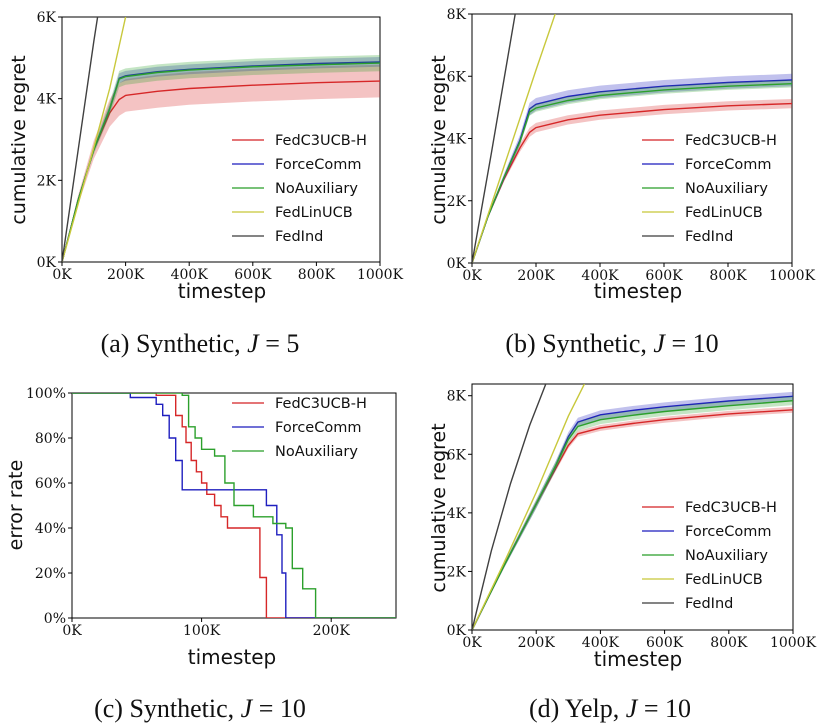 This screenshot has width=818, height=726. I want to click on x-tick-label: 100K, so click(202, 631).